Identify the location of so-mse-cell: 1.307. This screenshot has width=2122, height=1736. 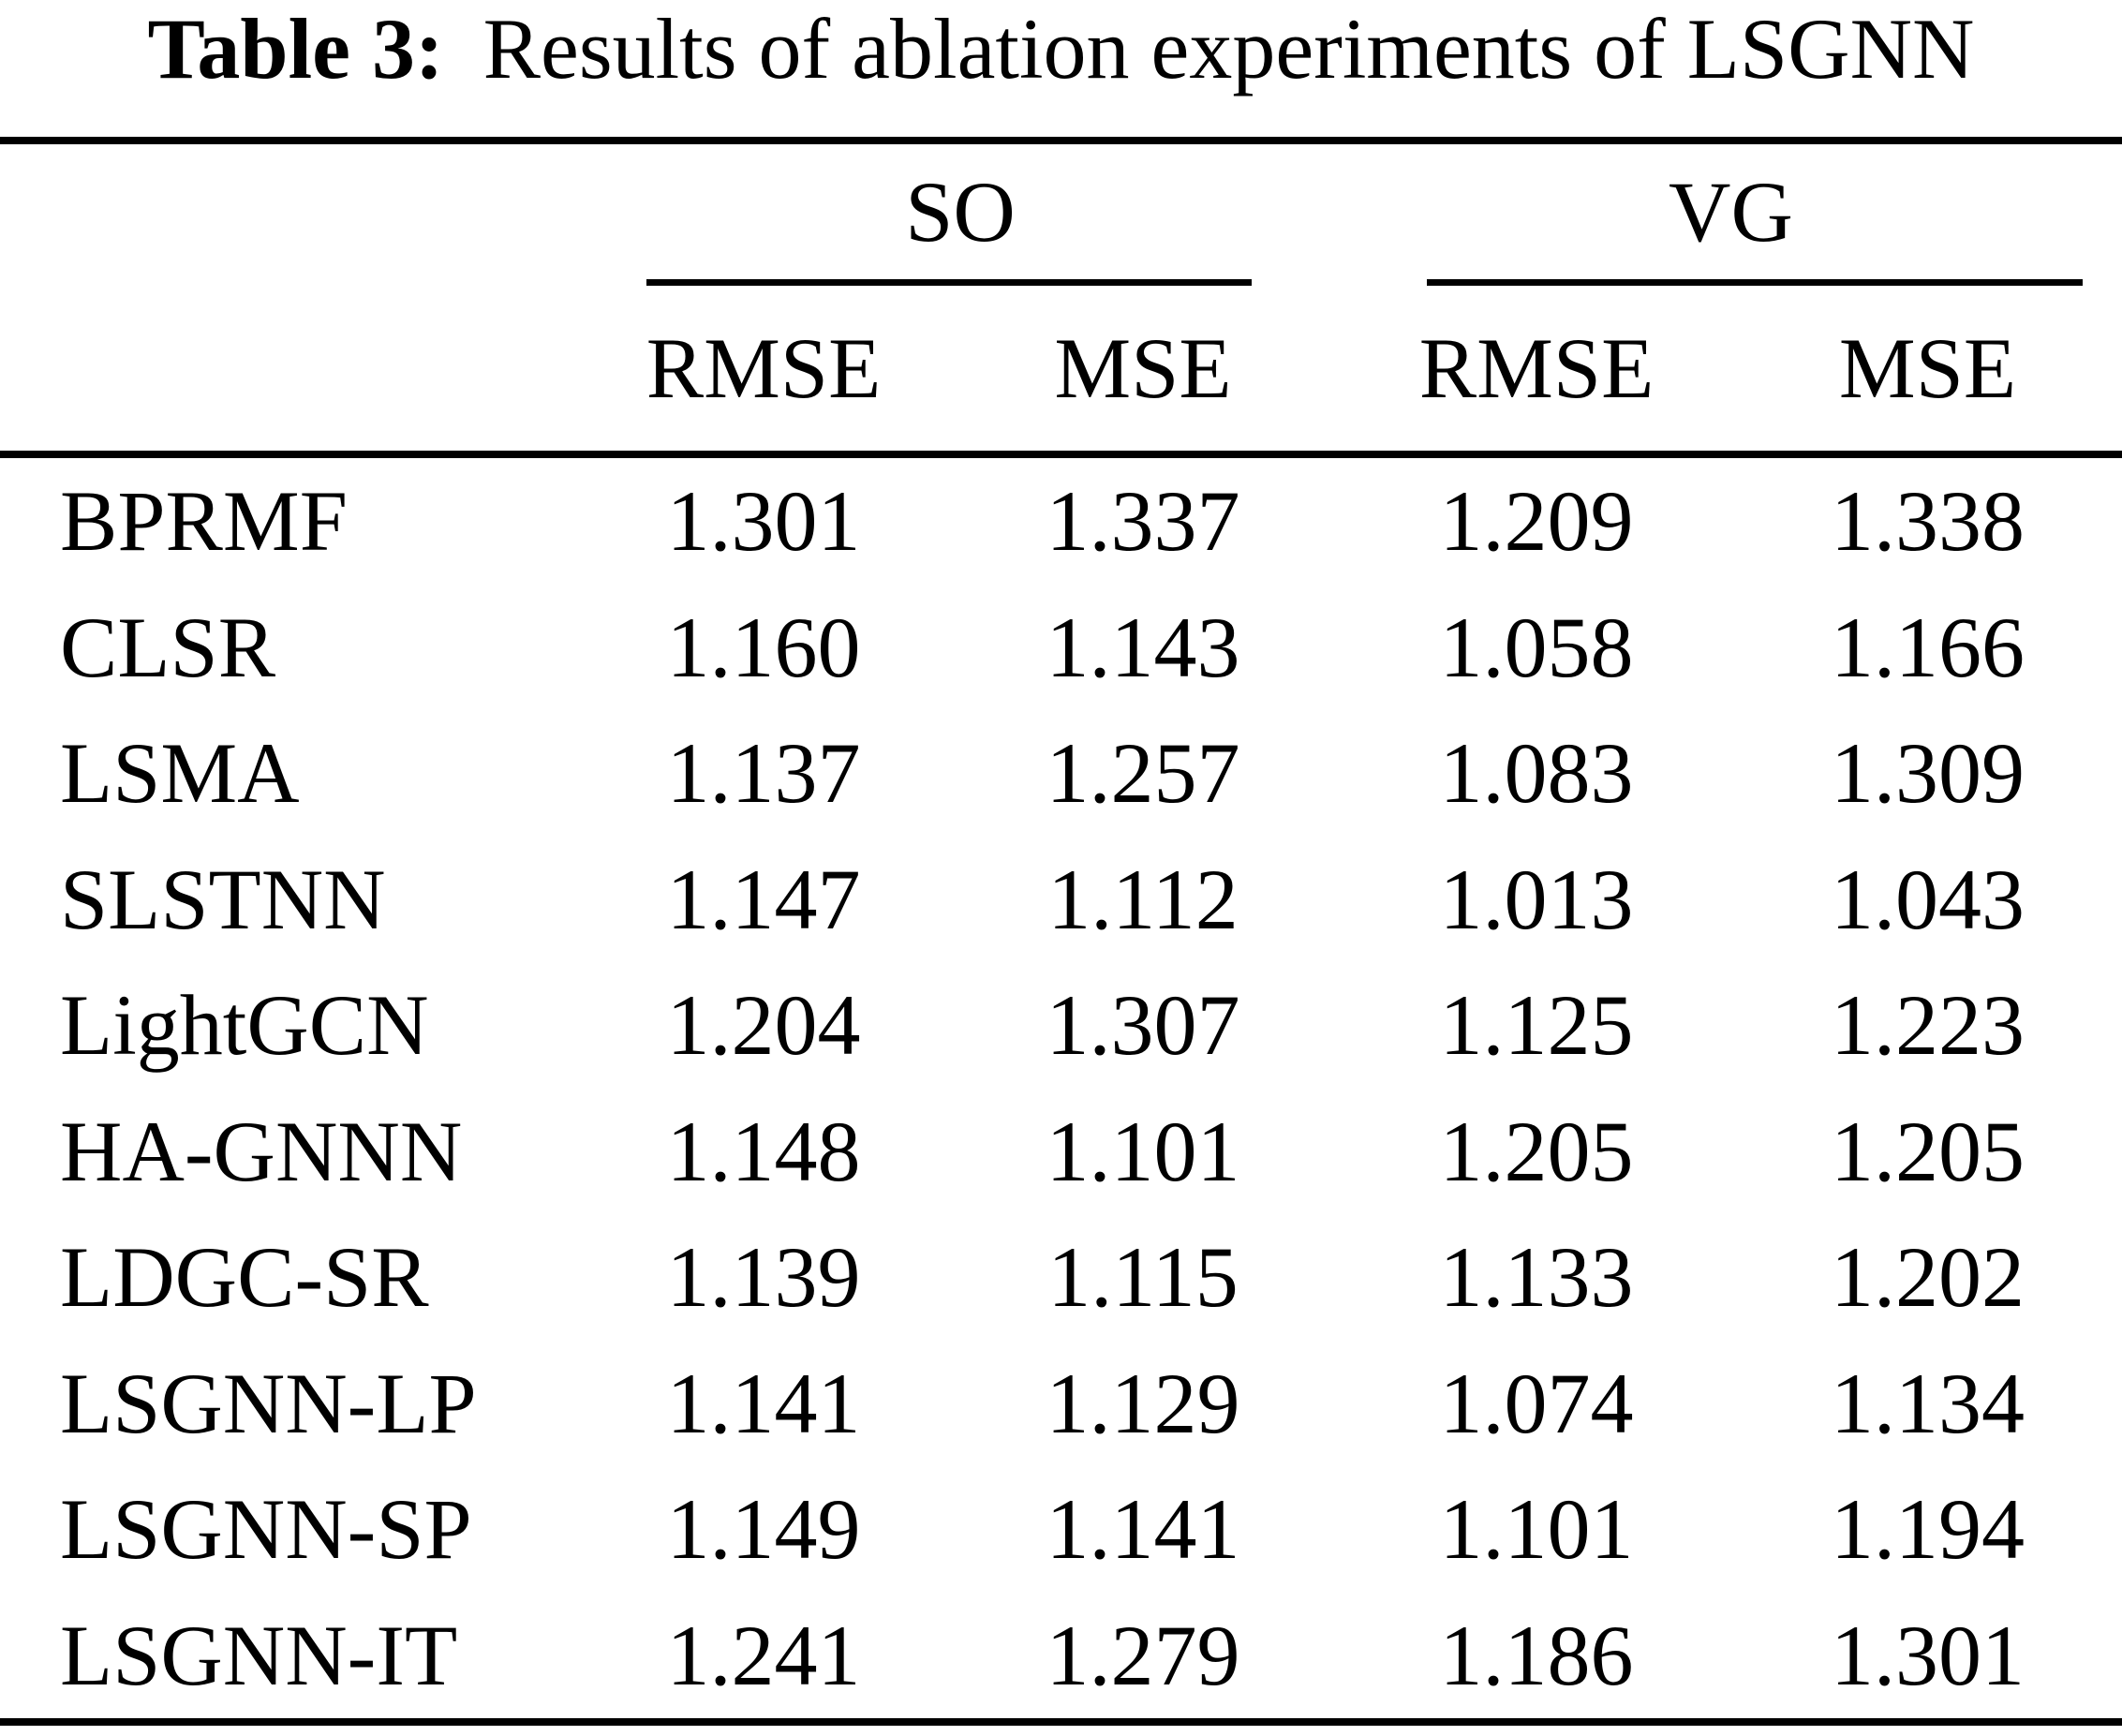
(1143, 1025).